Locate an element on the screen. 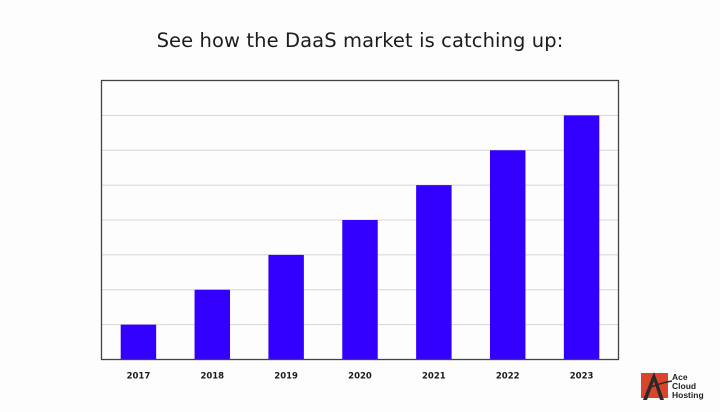 Image resolution: width=720 pixels, height=412 pixels. bar-2017 is located at coordinates (138, 342).